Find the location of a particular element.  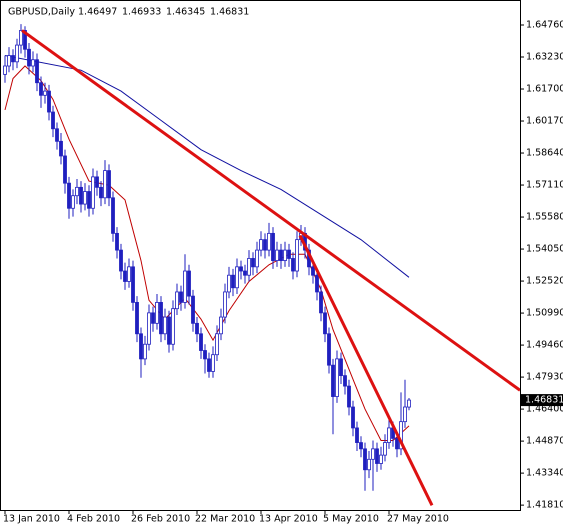

y-tick-label: 1.44870 is located at coordinates (544, 441).